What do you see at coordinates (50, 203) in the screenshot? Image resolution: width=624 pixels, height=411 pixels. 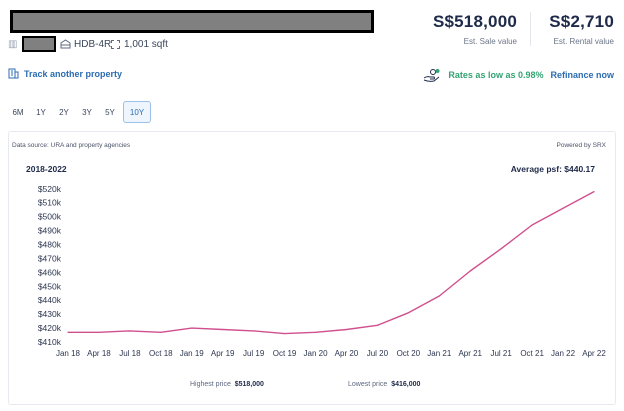 I see `y-tick-label: $510k` at bounding box center [50, 203].